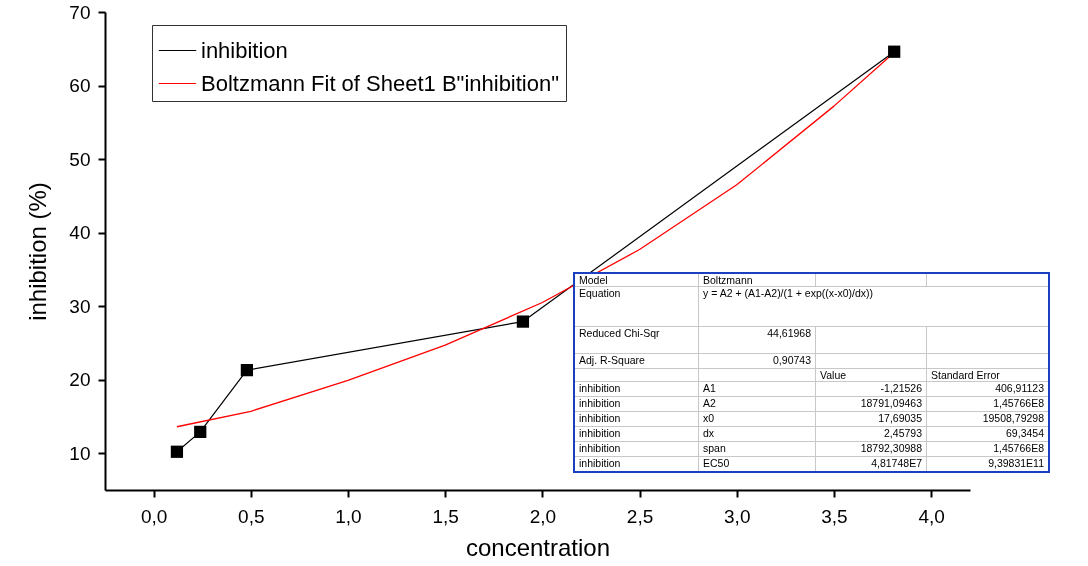  I want to click on annotation: Reduced Chi-Sqr, so click(636, 340).